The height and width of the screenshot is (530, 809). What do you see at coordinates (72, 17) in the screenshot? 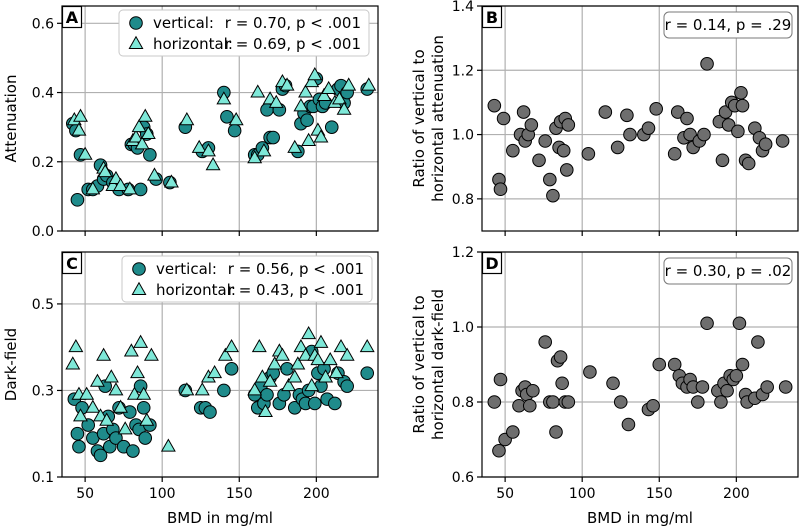
I see `panel-letter: A` at bounding box center [72, 17].